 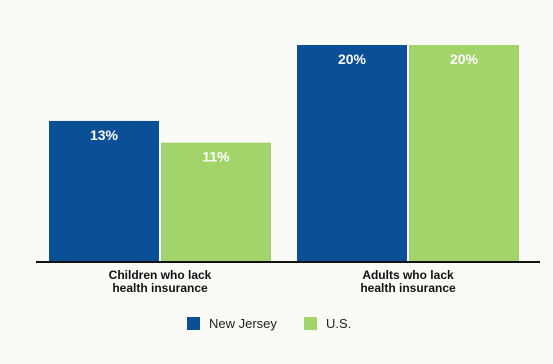 I want to click on category-label-children-line-1: Children who lack, so click(x=160, y=275).